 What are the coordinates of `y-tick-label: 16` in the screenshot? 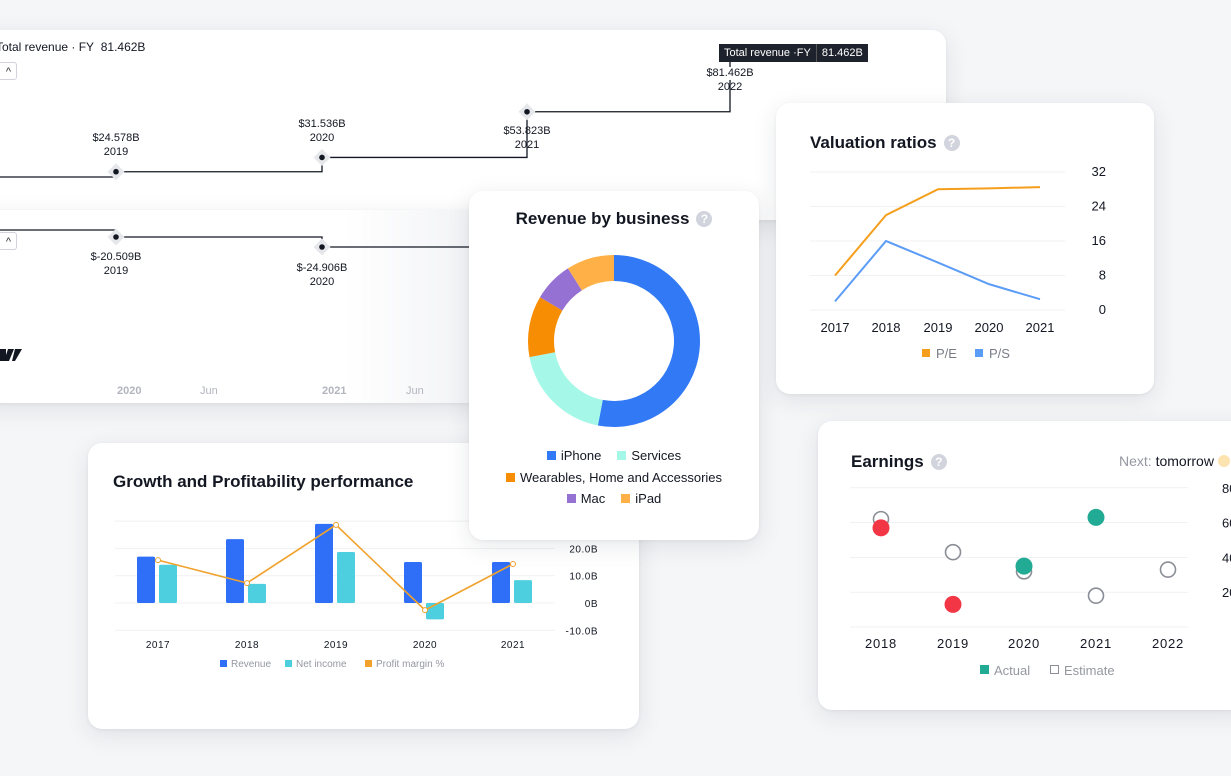 It's located at (1099, 240).